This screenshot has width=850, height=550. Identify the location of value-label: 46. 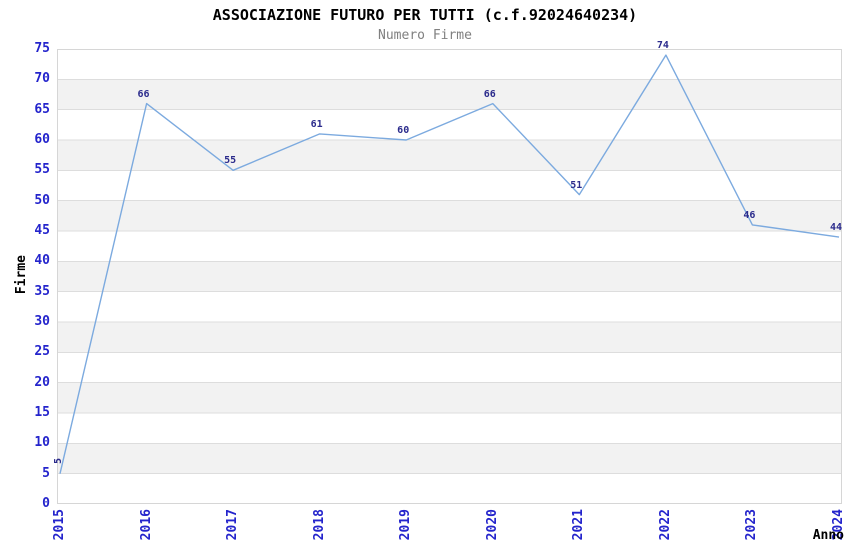
(749, 215).